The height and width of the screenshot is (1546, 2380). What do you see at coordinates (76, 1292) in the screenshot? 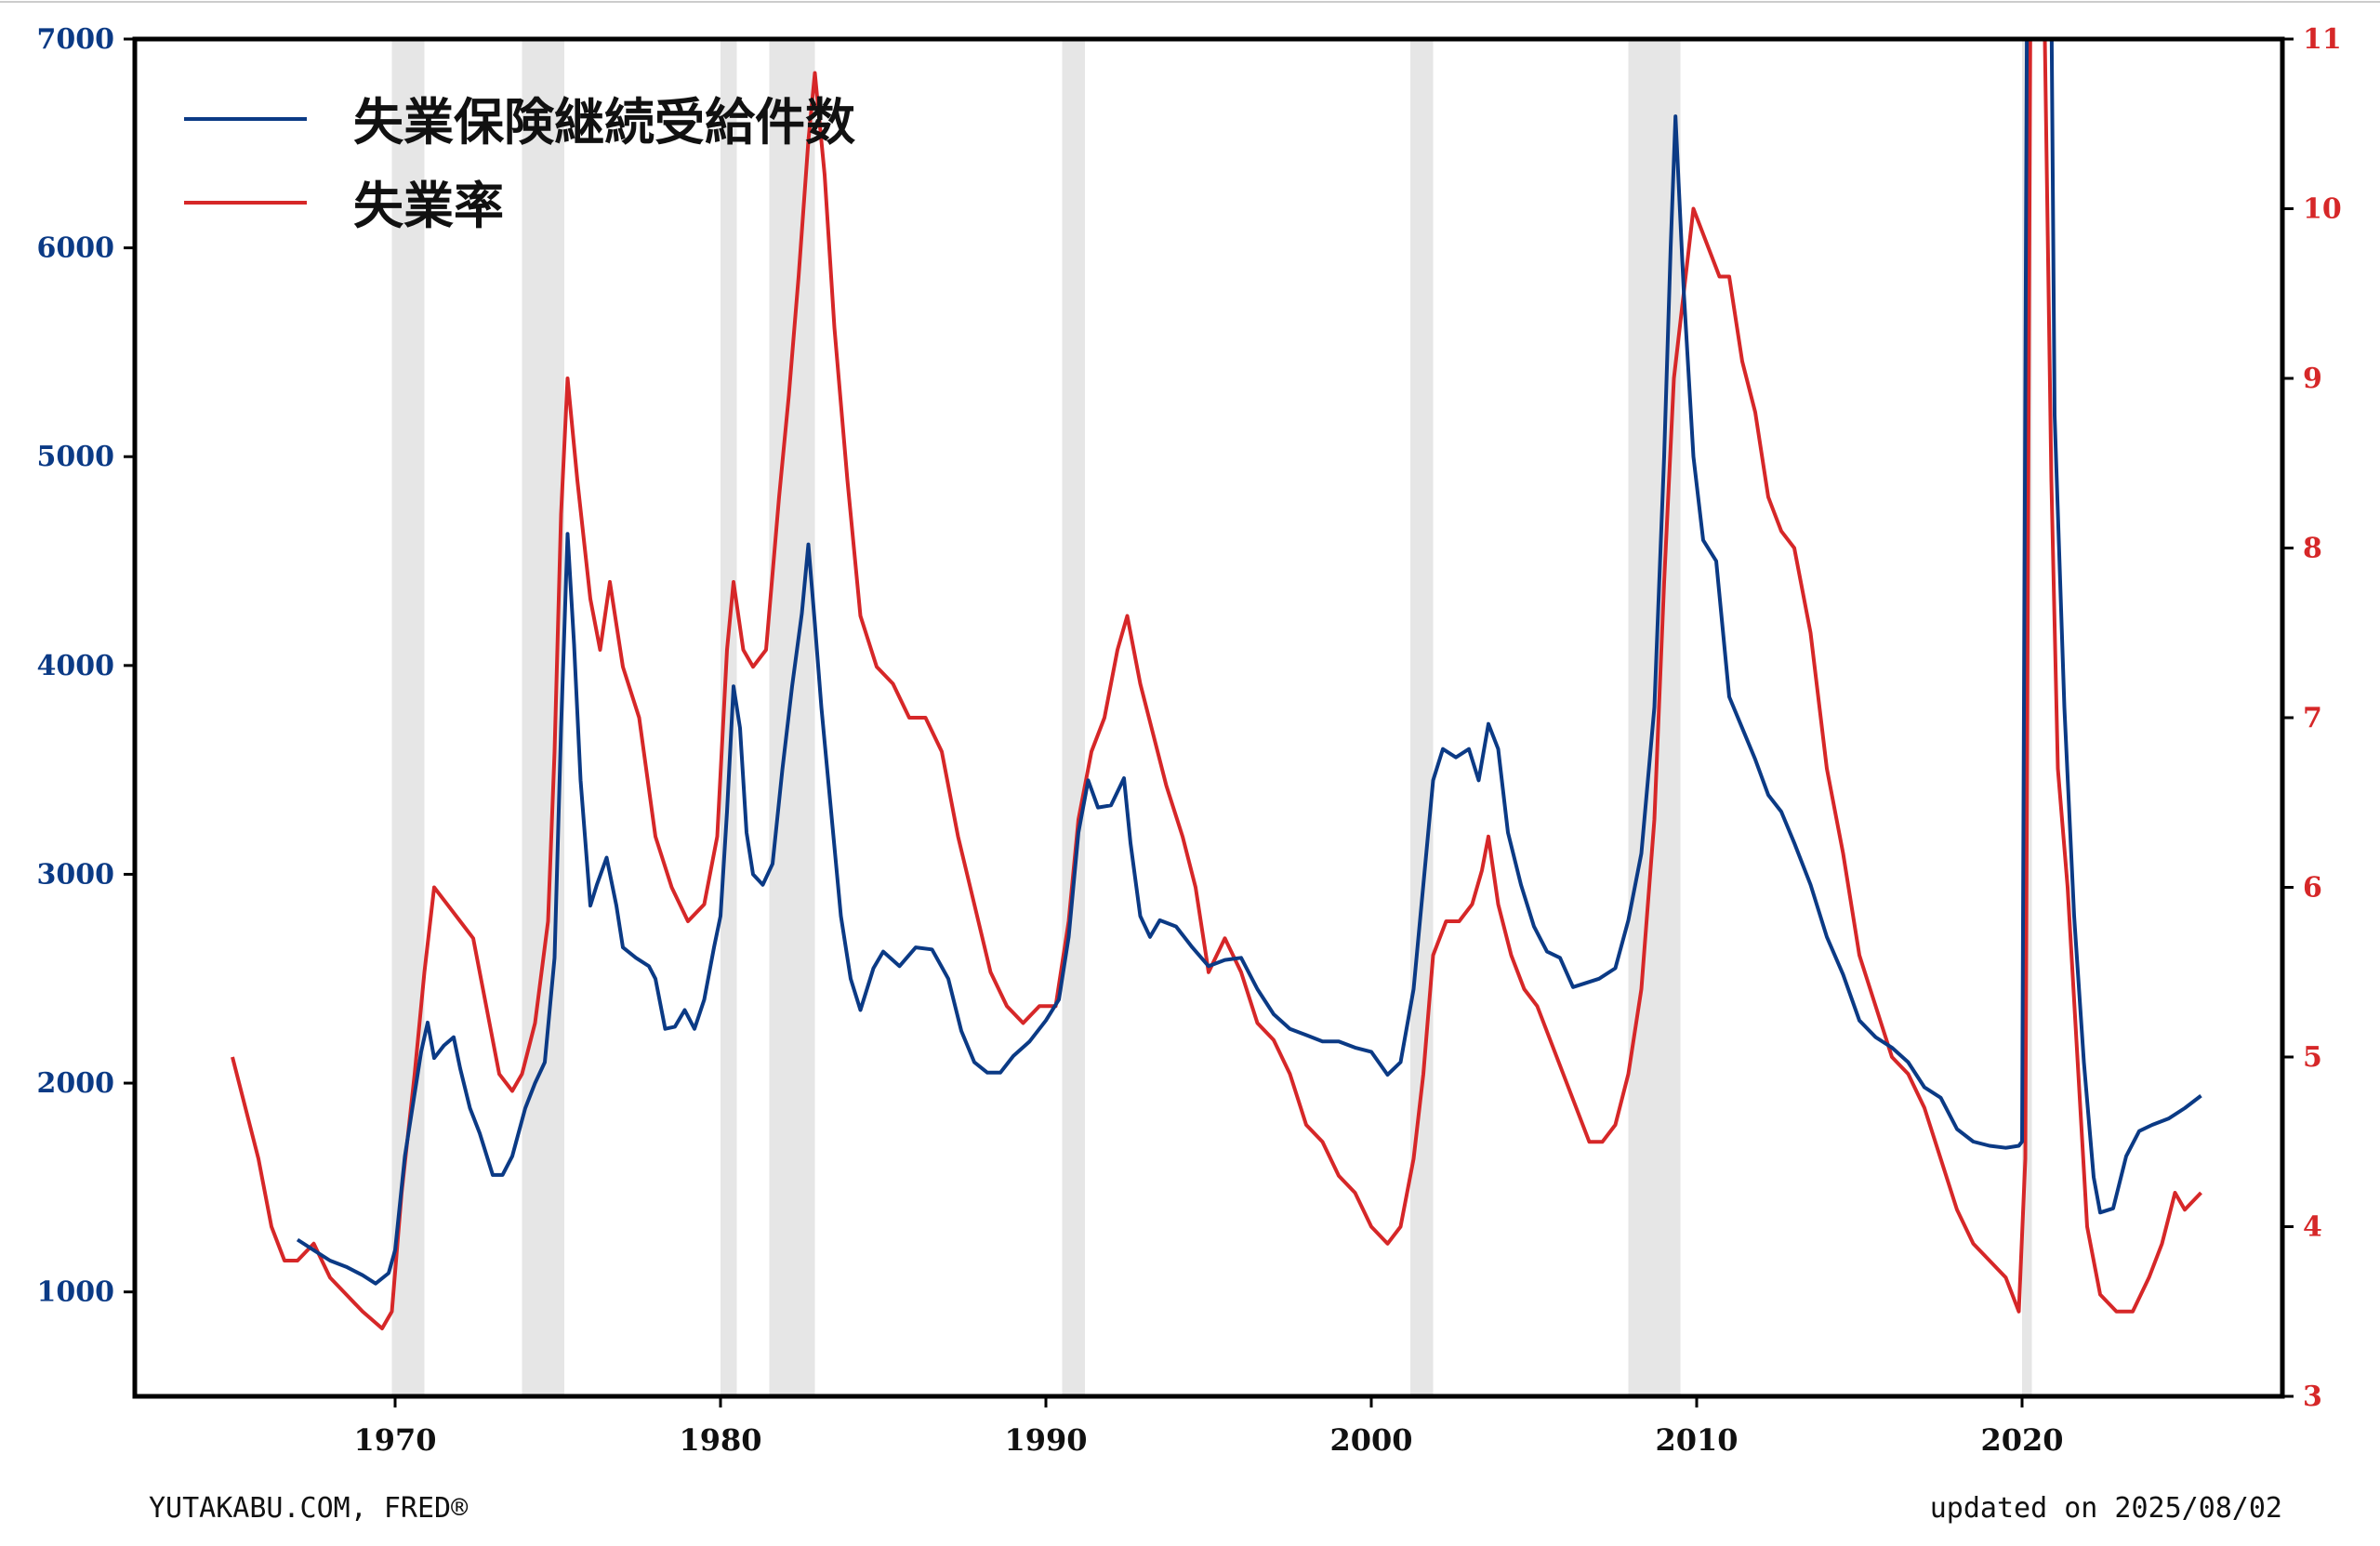
I see `left-tick-label-1000: 1000` at bounding box center [76, 1292].